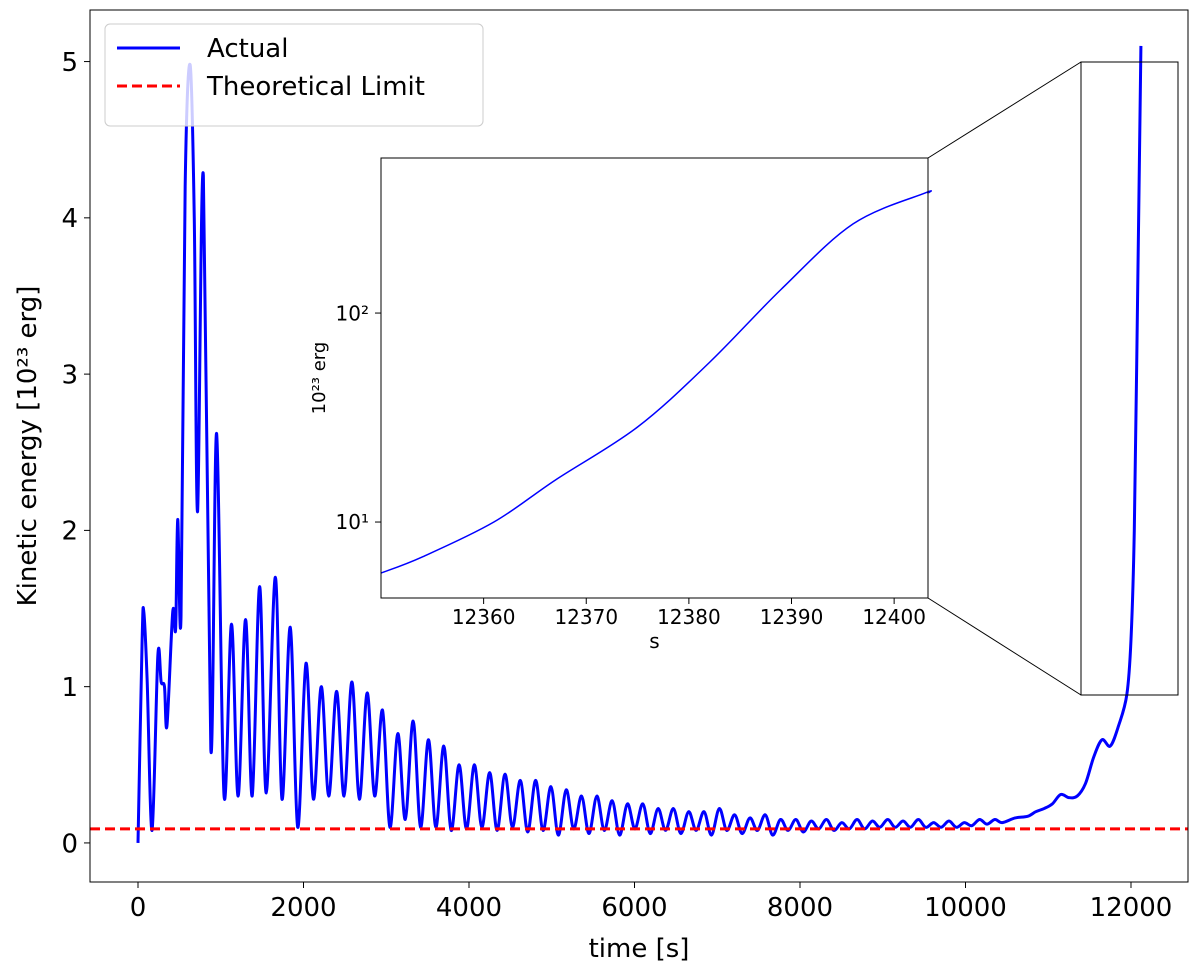 The height and width of the screenshot is (973, 1200). What do you see at coordinates (639, 949) in the screenshot?
I see `x-axis-label: time [s]` at bounding box center [639, 949].